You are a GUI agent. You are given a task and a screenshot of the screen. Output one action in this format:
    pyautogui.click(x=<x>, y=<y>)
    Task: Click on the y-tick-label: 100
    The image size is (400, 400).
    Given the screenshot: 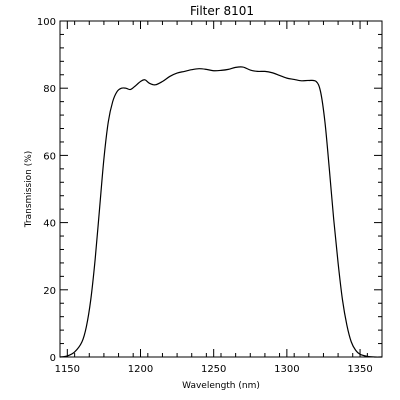 What is the action you would take?
    pyautogui.click(x=46, y=22)
    